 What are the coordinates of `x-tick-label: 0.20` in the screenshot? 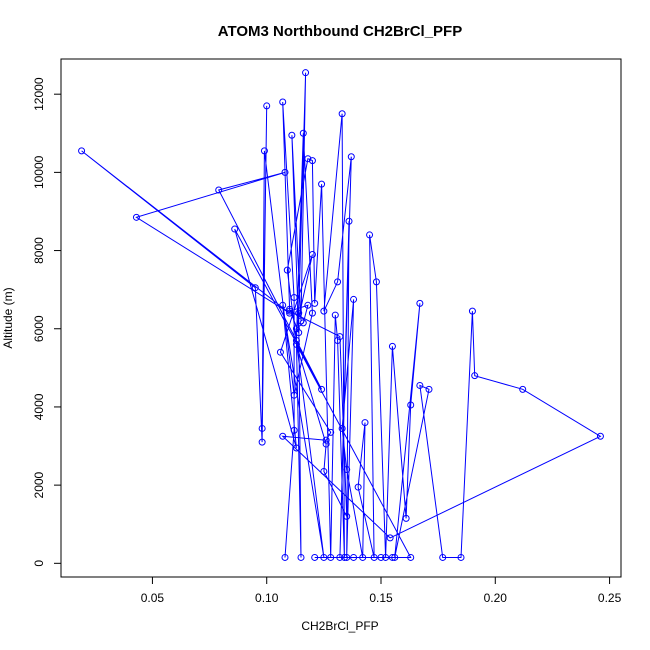 It's located at (496, 598).